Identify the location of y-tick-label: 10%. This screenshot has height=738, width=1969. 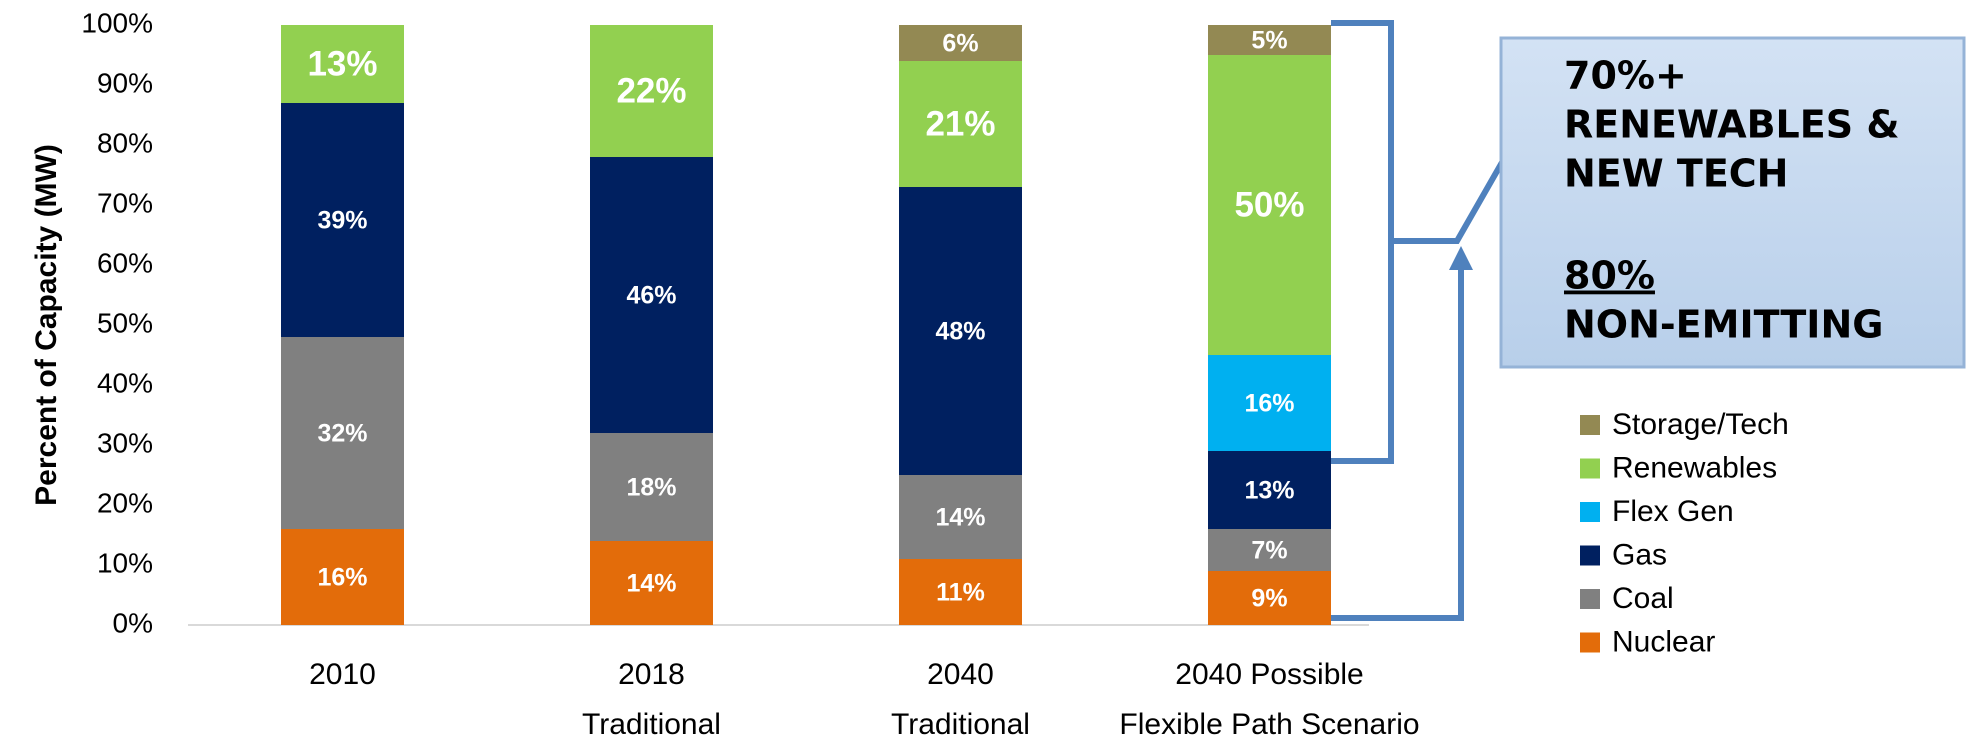
(125, 562).